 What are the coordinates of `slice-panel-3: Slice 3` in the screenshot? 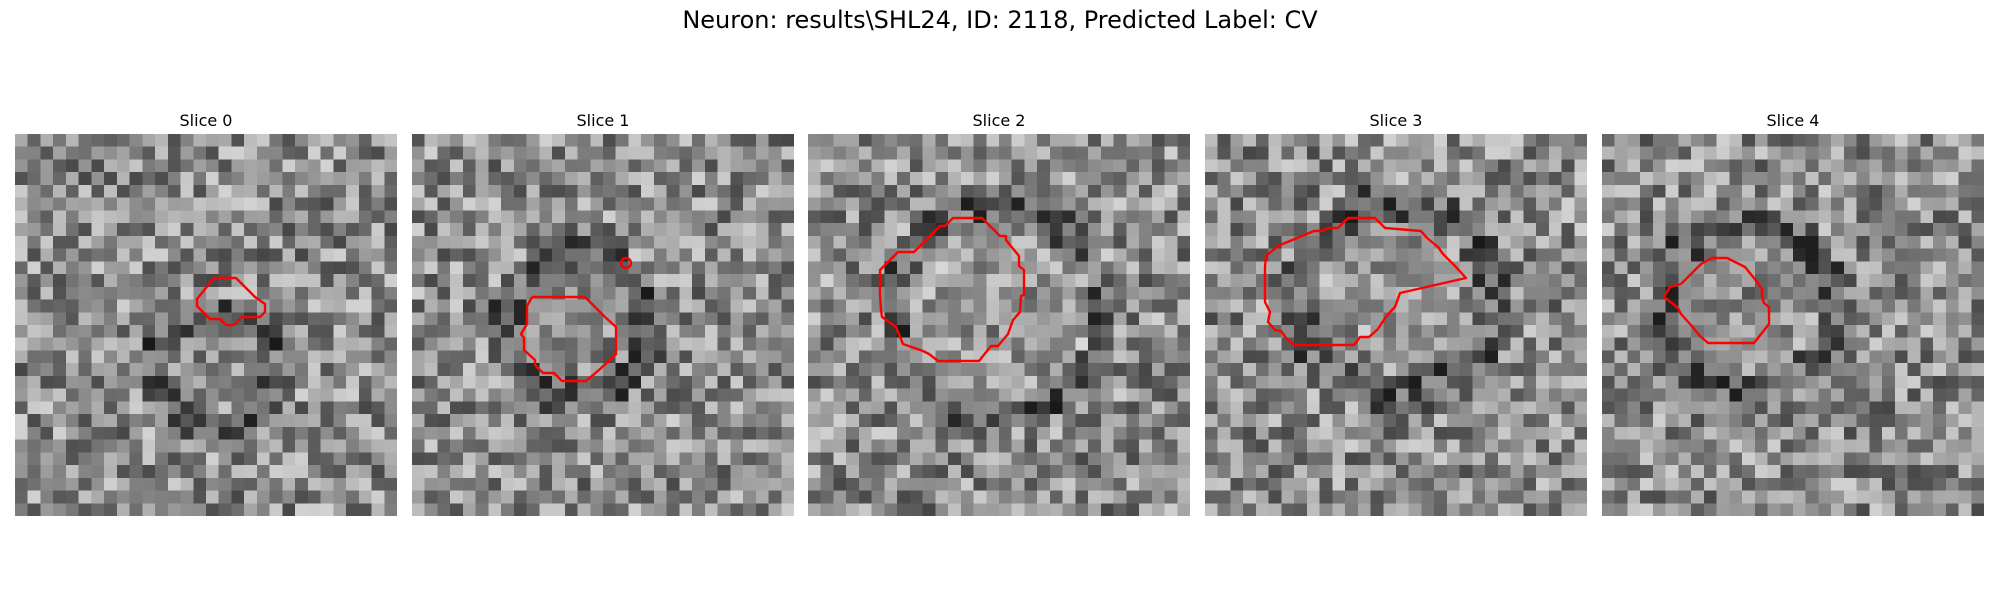 It's located at (1396, 312).